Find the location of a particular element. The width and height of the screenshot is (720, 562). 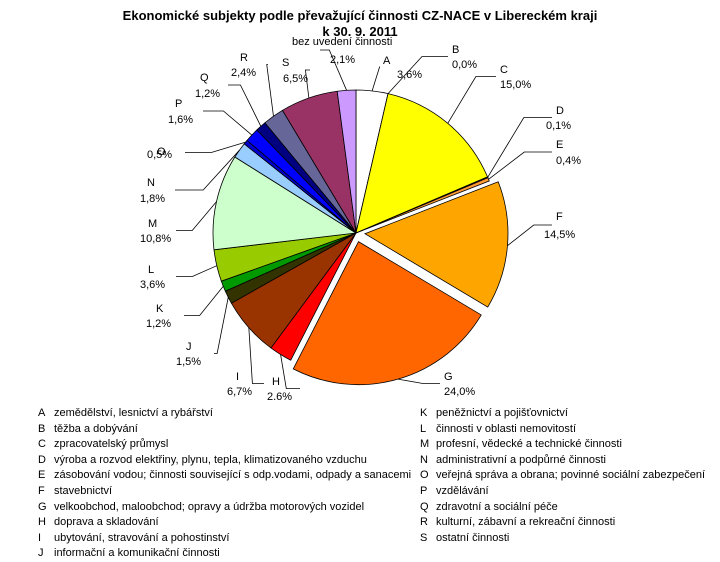

legend-code: N is located at coordinates (424, 459).